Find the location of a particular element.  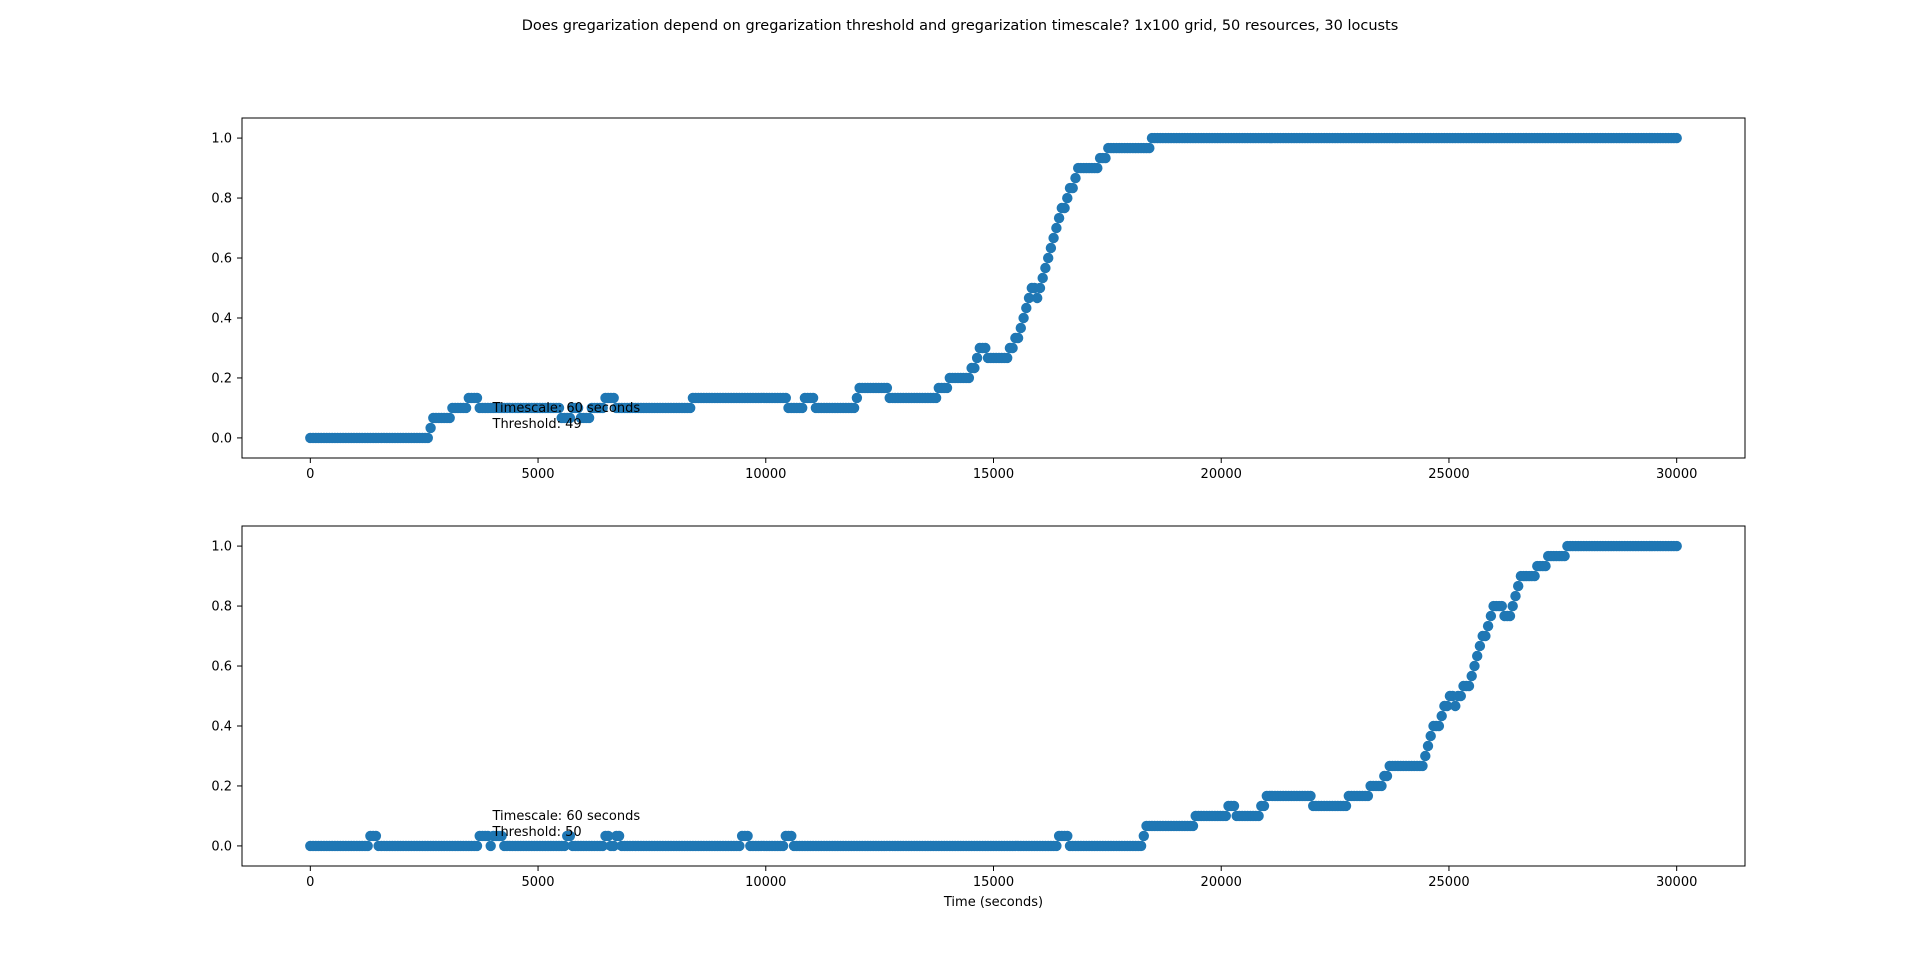

y-tick-label: 0.6 is located at coordinates (221, 259).